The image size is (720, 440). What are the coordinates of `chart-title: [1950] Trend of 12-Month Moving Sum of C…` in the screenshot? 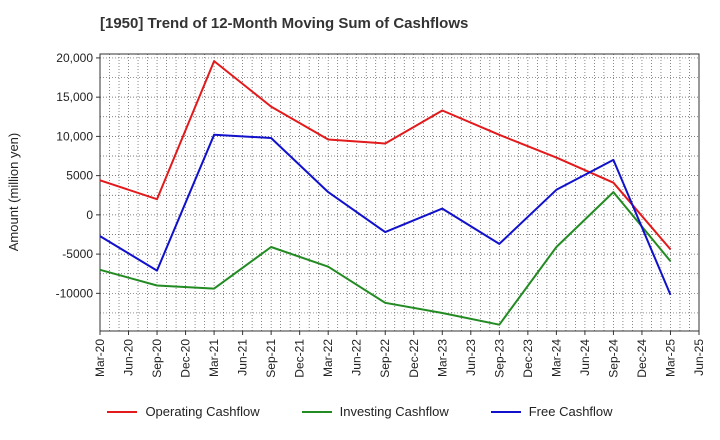 It's located at (284, 23).